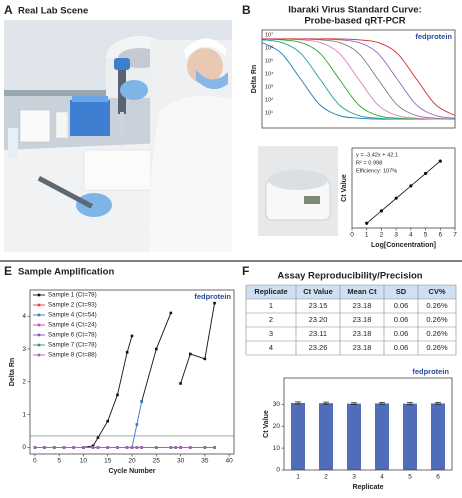 Image resolution: width=462 pixels, height=498 pixels. What do you see at coordinates (269, 60) in the screenshot?
I see `legend-label: 10⁵` at bounding box center [269, 60].